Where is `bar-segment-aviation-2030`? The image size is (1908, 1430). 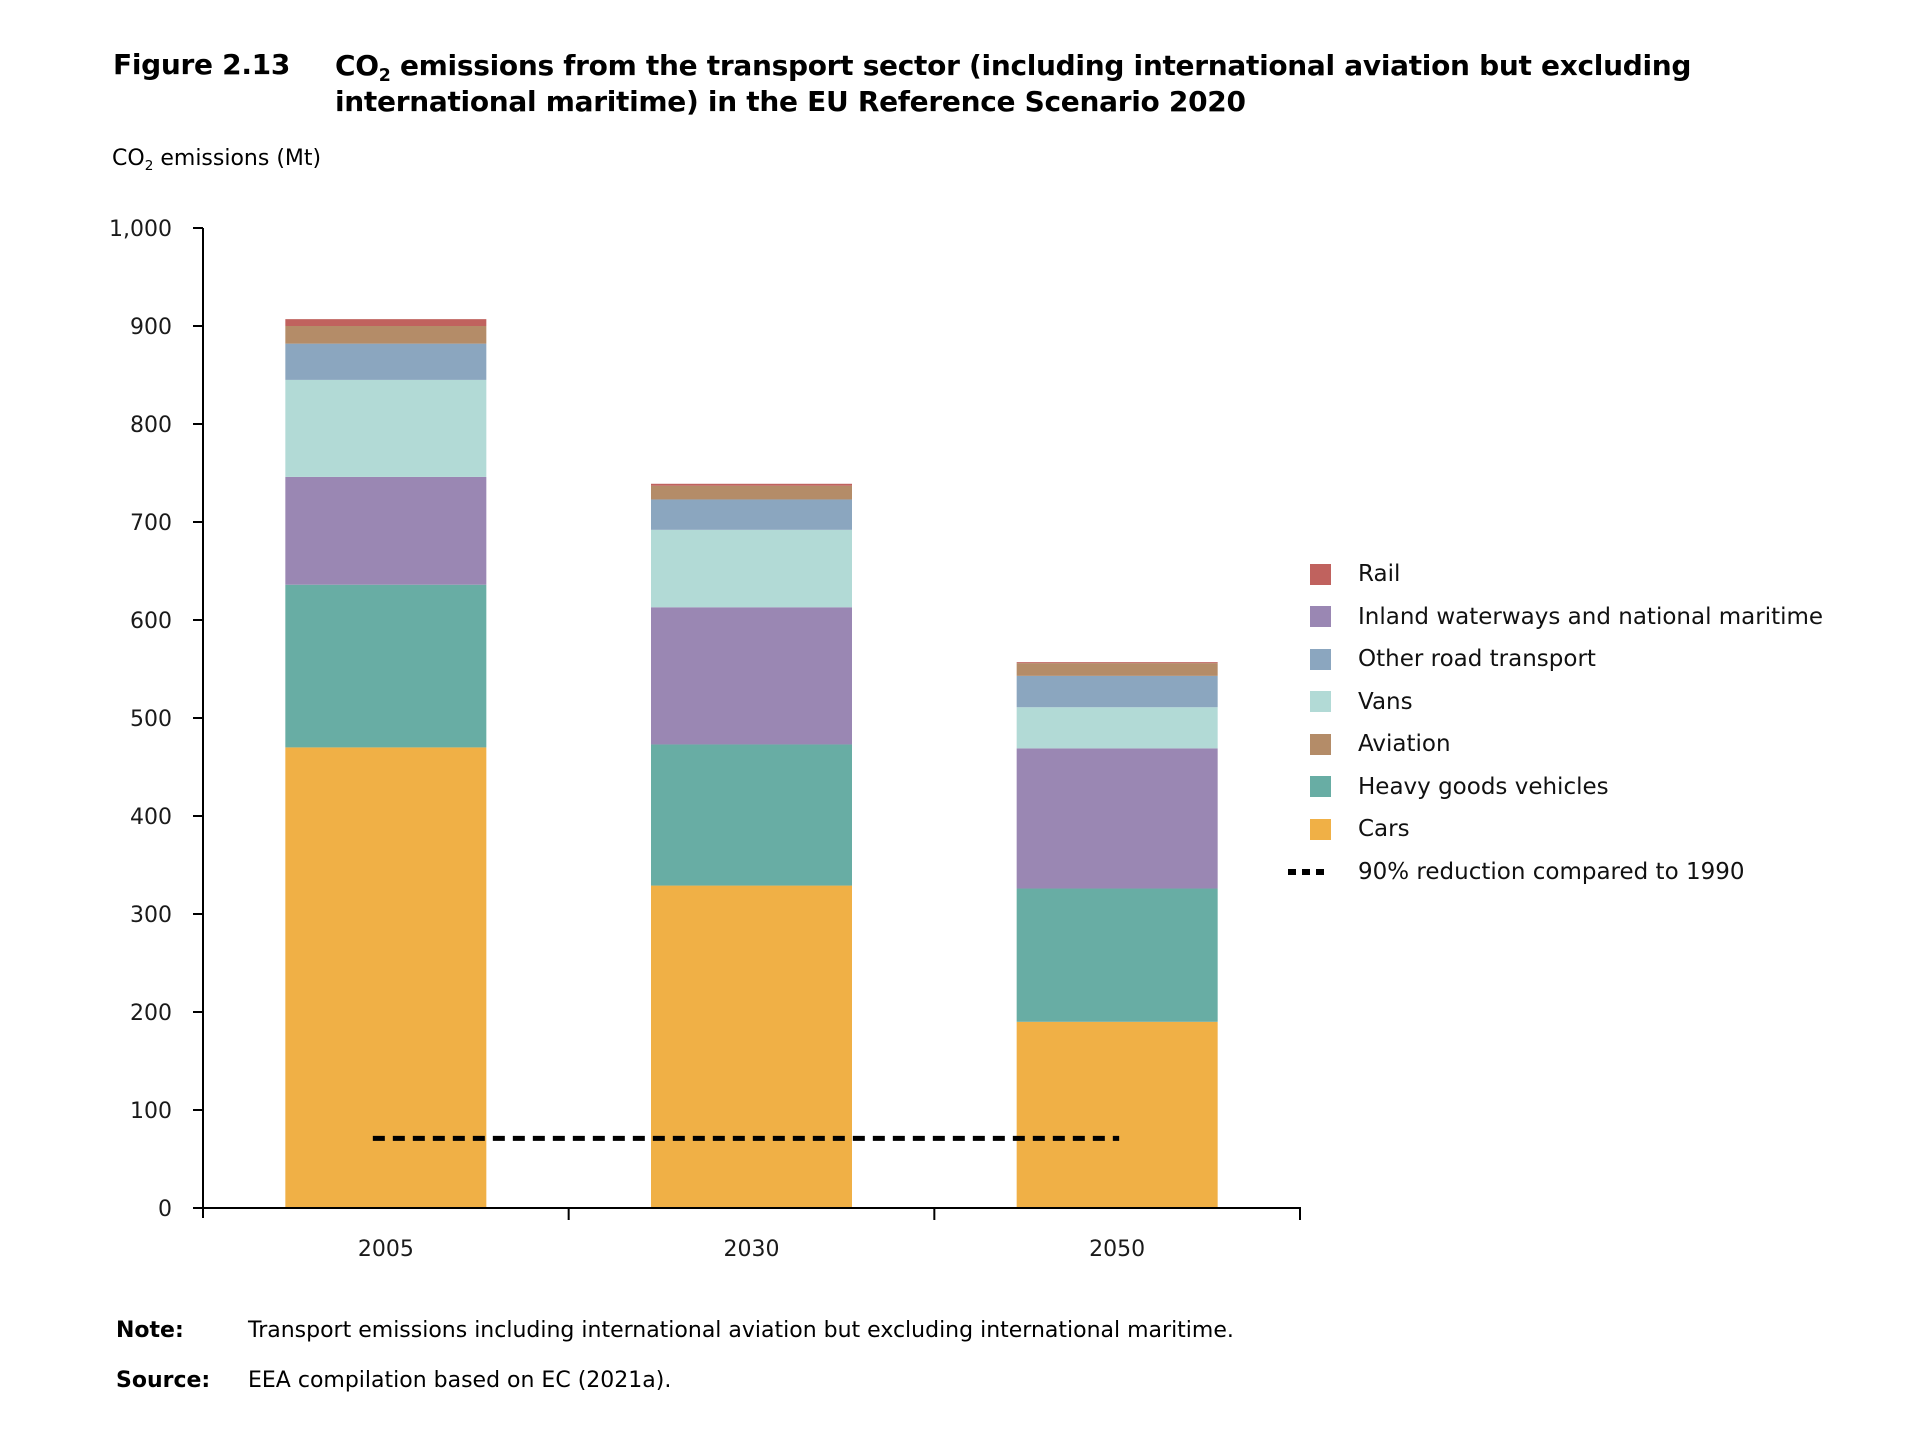 bar-segment-aviation-2030 is located at coordinates (751, 492).